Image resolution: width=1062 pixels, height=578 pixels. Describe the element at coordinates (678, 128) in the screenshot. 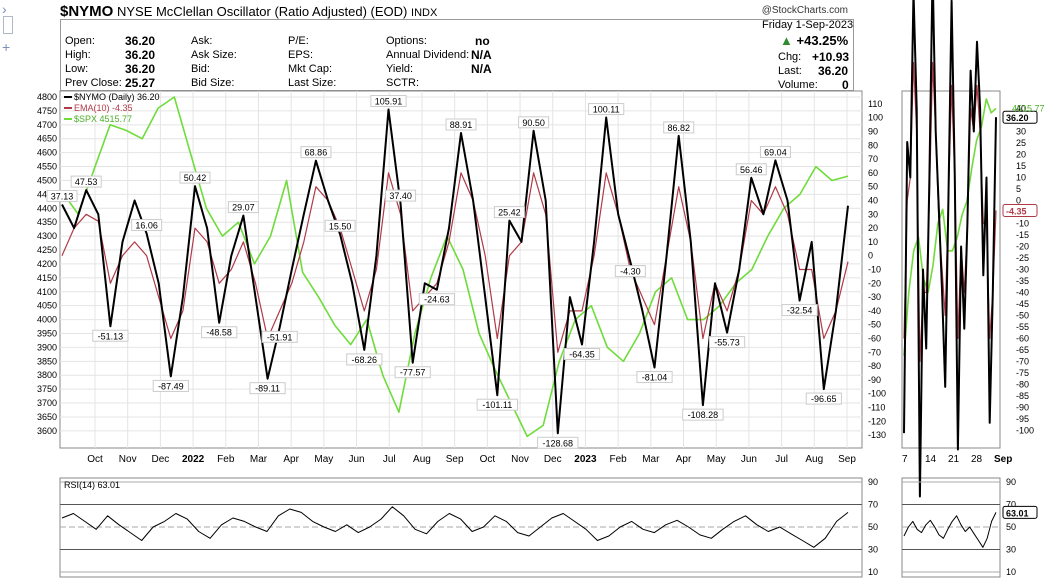

I see `annotation-label: 86.82` at that location.